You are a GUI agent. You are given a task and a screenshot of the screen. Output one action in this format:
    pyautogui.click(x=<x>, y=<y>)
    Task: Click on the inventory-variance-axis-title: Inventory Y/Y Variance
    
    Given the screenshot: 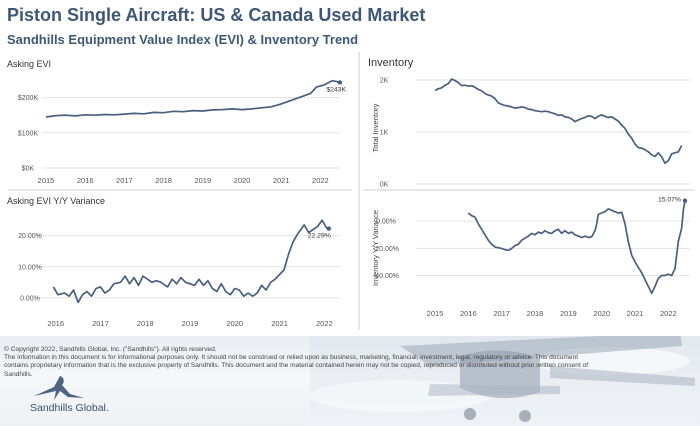 What is the action you would take?
    pyautogui.click(x=375, y=248)
    